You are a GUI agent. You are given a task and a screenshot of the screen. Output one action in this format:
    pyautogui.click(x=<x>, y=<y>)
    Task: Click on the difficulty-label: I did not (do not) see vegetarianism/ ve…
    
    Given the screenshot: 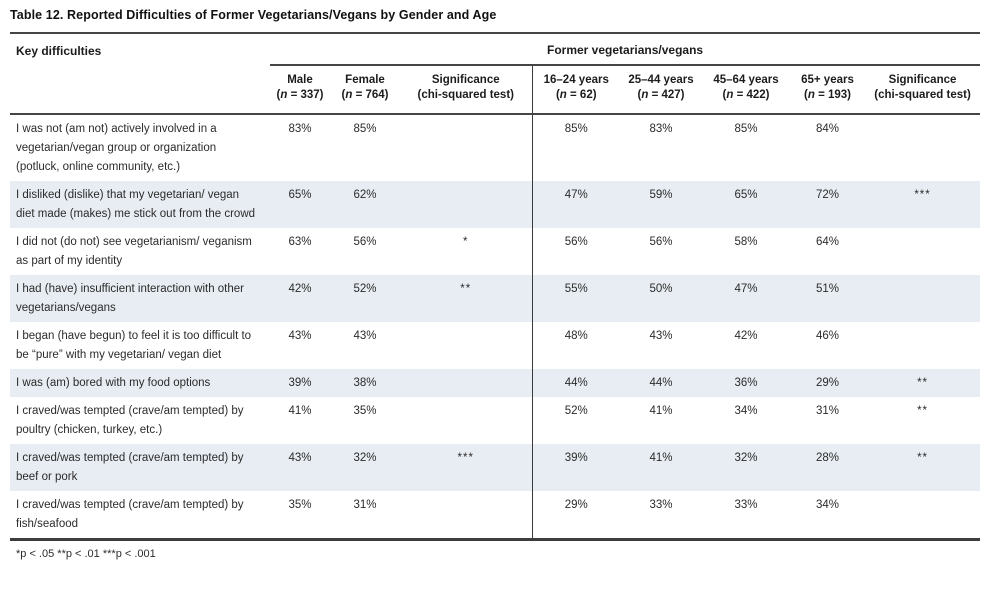 What is the action you would take?
    pyautogui.click(x=134, y=251)
    